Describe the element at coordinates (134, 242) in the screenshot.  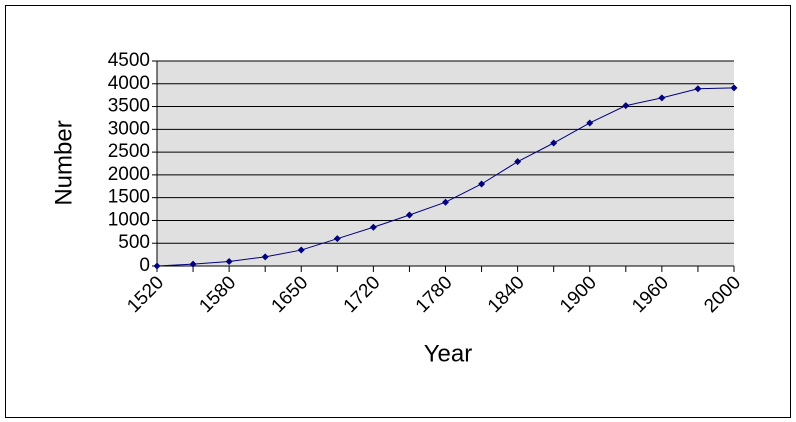
I see `y-tick-label: 500` at that location.